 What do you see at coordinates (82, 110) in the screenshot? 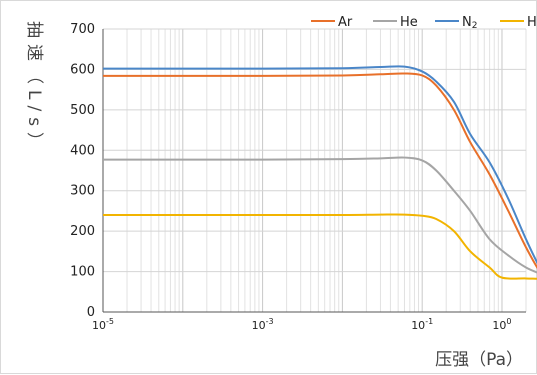
I see `y-tick-label: 500` at bounding box center [82, 110].